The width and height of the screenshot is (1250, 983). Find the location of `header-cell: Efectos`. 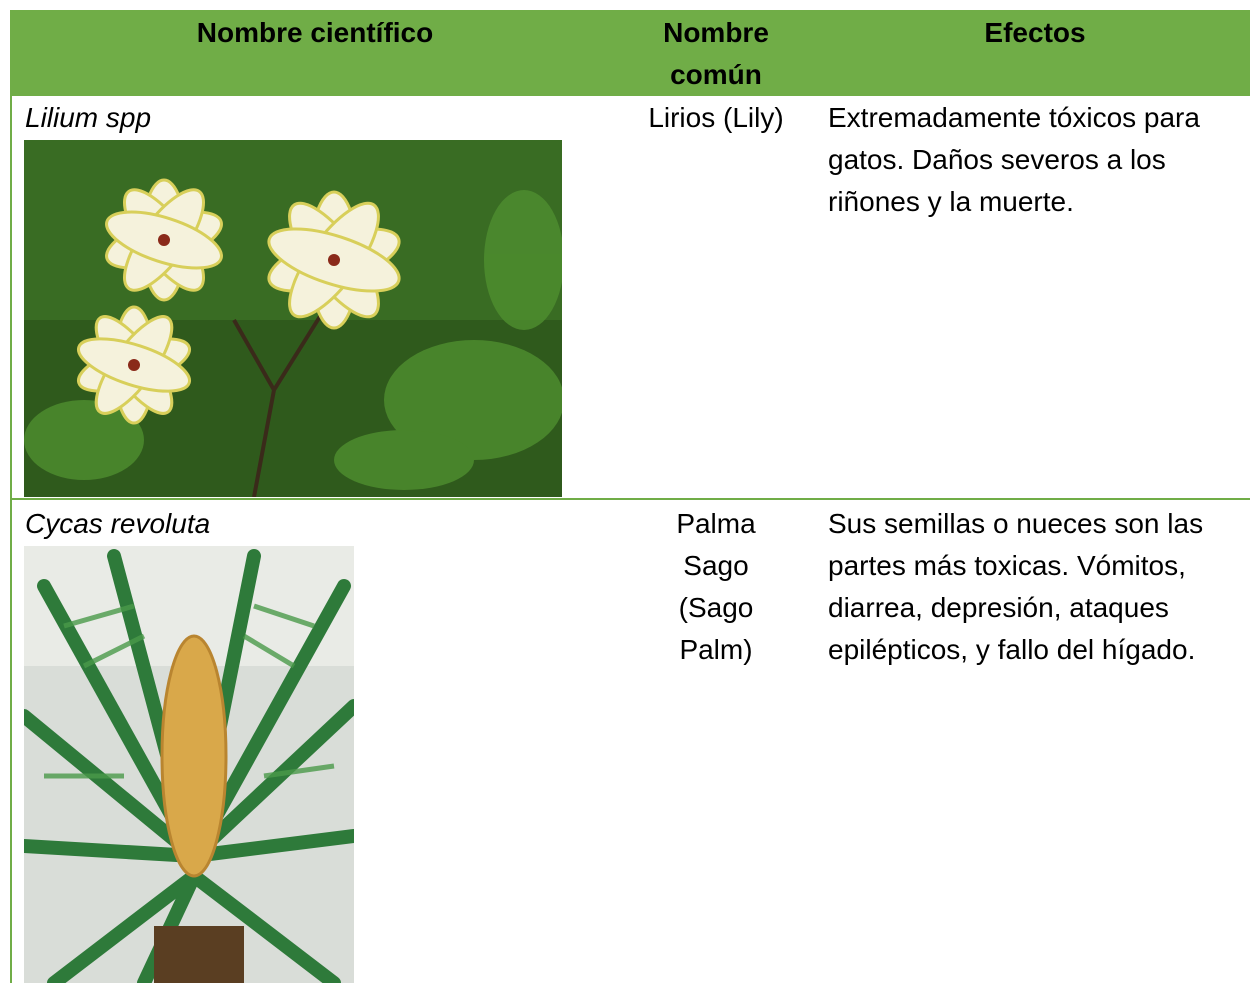

header-cell: Efectos is located at coordinates (1035, 32).